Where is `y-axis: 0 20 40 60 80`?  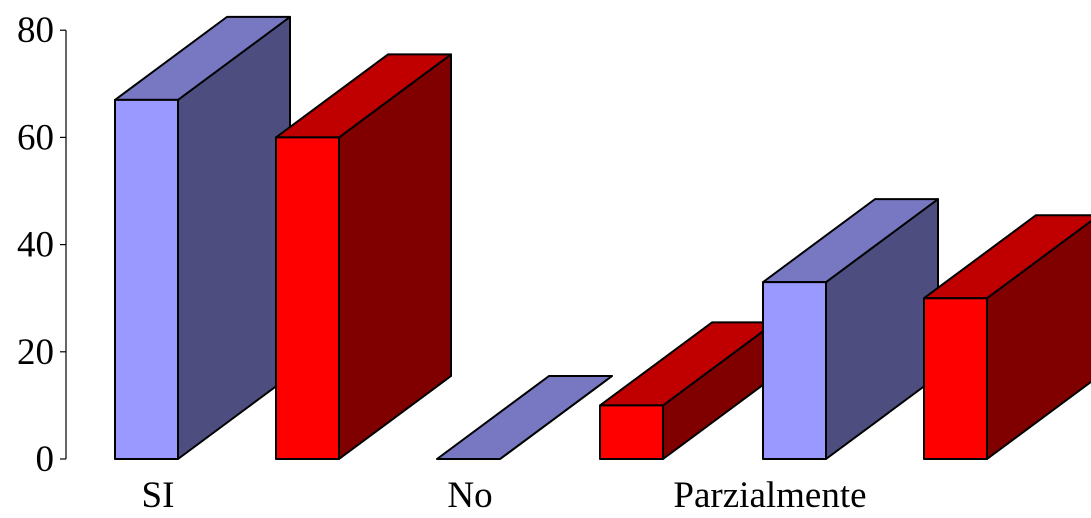
y-axis: 0 20 40 60 80 is located at coordinates (42, 245).